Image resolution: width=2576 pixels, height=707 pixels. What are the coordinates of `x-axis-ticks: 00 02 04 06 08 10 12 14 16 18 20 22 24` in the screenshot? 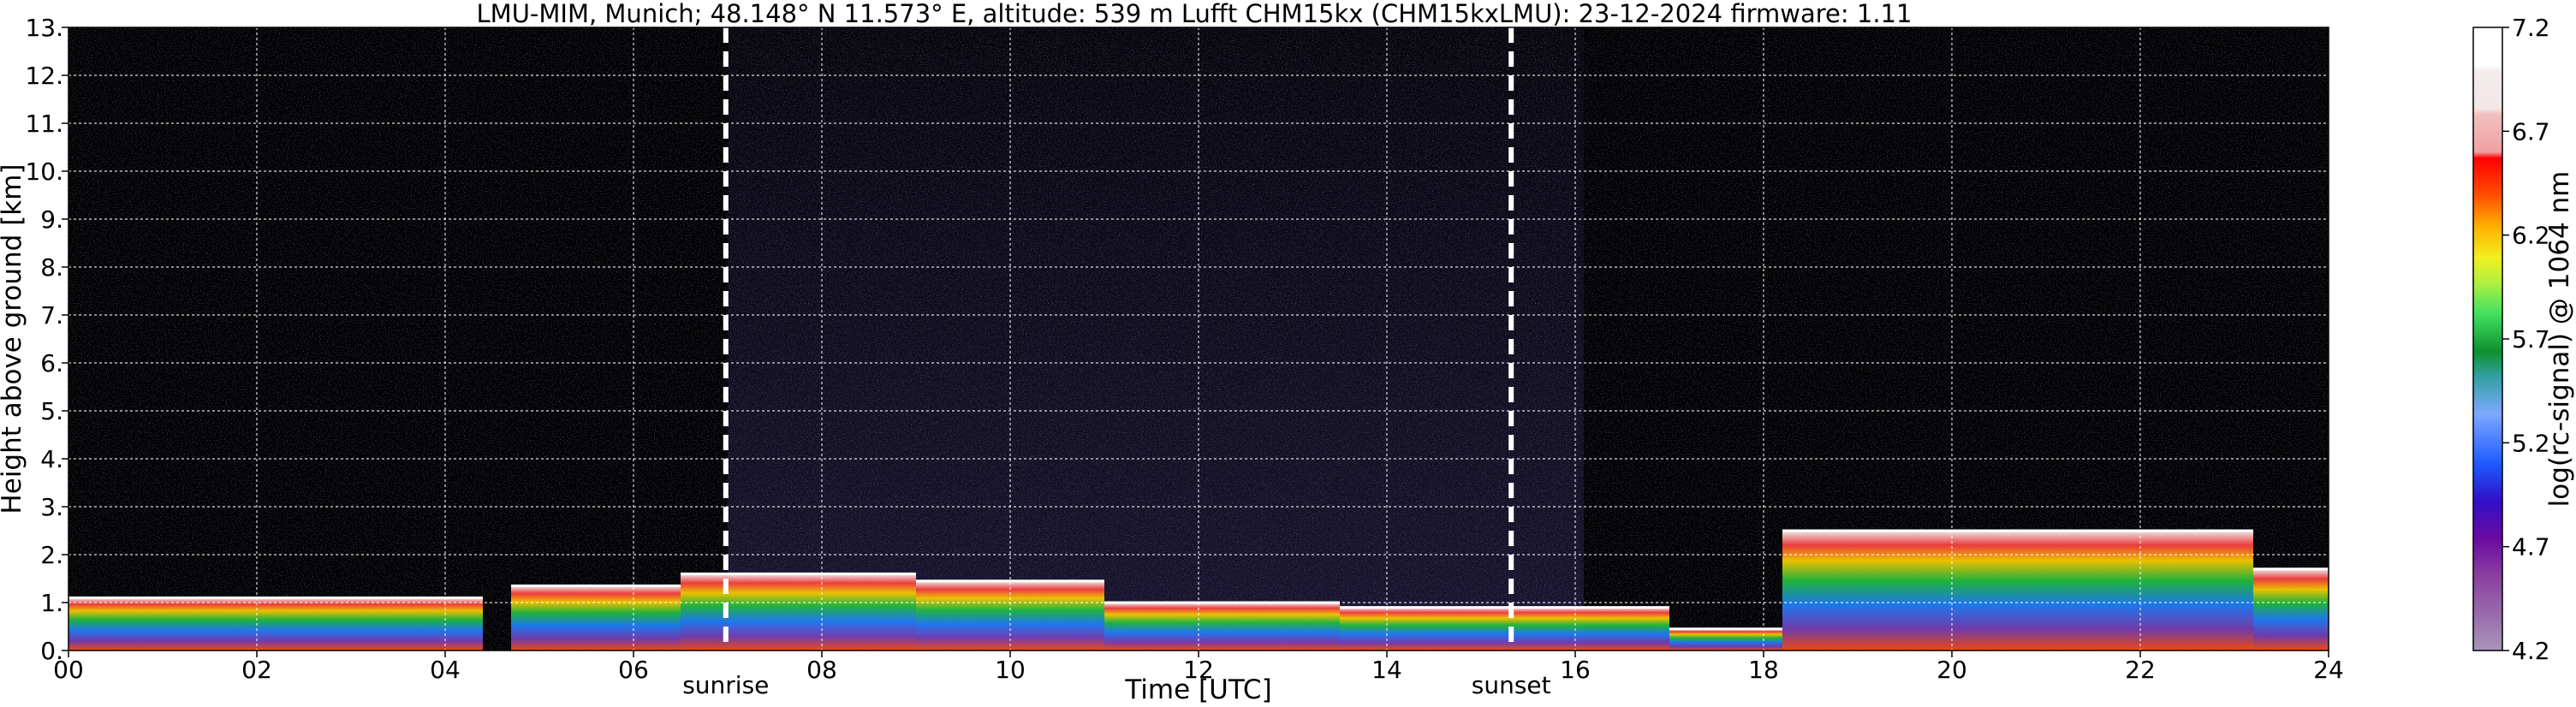 It's located at (1198, 667).